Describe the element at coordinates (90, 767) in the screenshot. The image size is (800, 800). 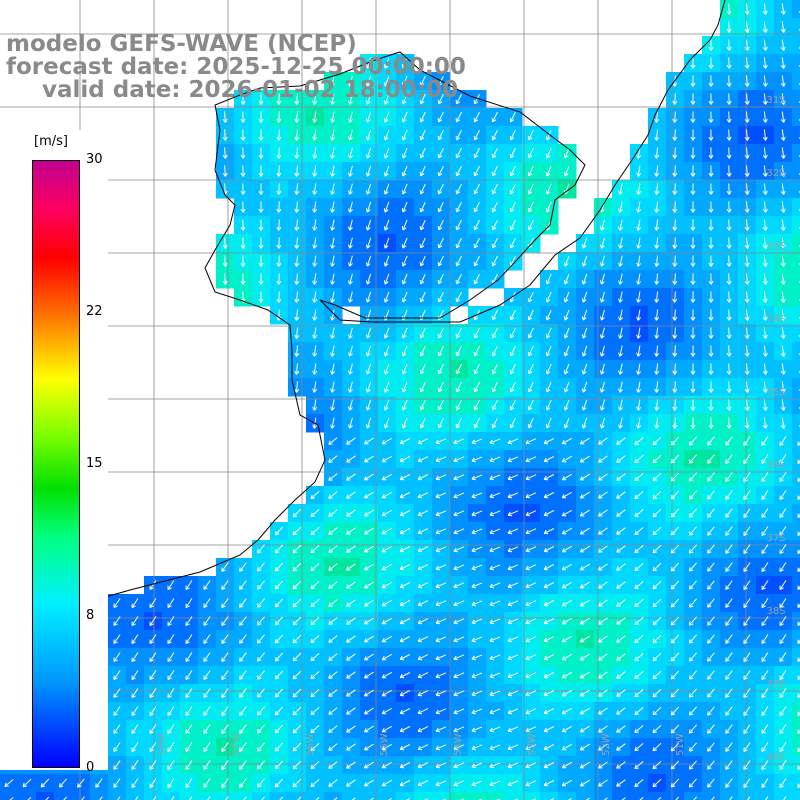
I see `colorbar-tick-0: 0` at that location.